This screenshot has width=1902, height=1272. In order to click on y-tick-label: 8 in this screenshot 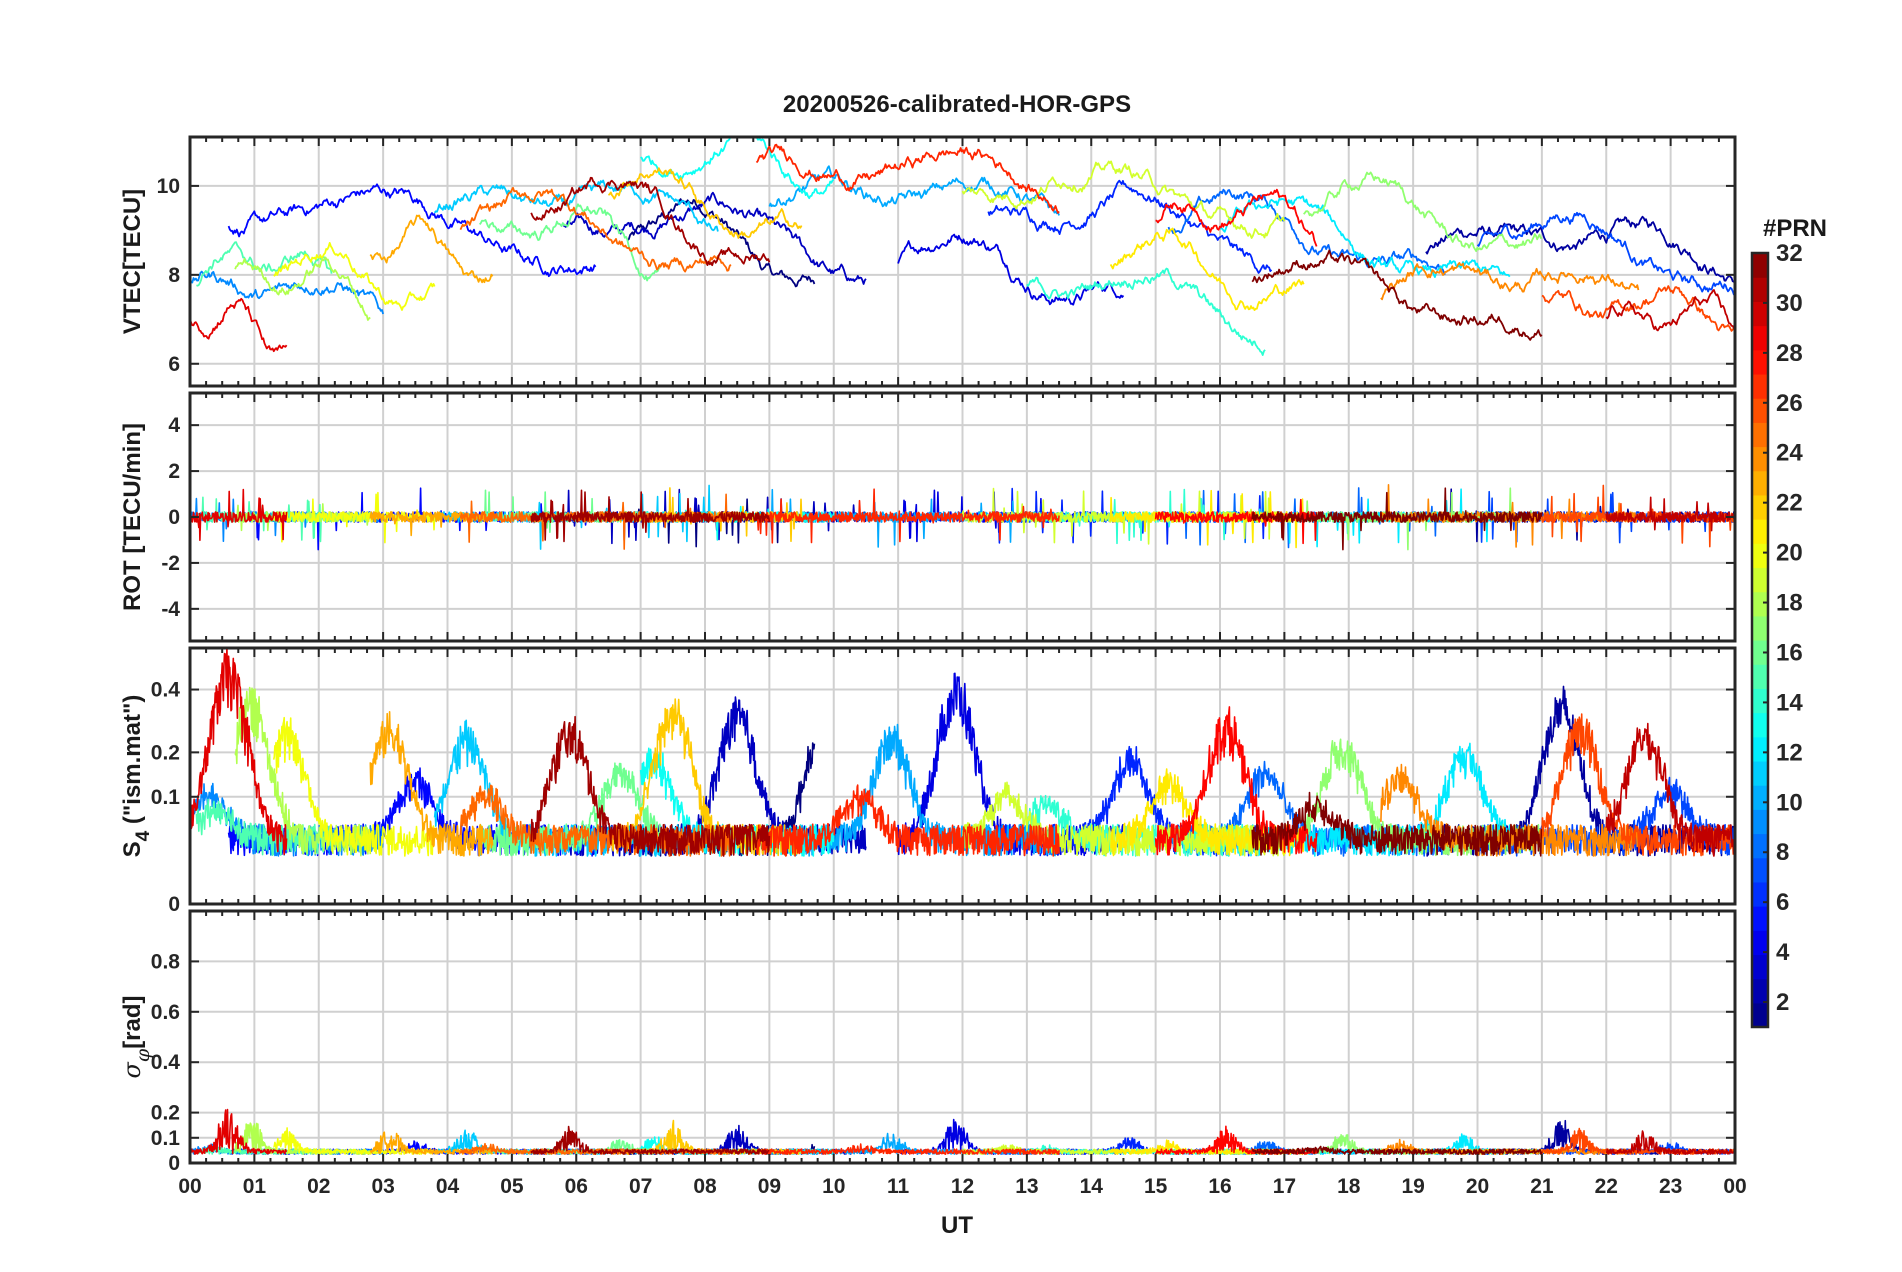, I will do `click(174, 275)`.